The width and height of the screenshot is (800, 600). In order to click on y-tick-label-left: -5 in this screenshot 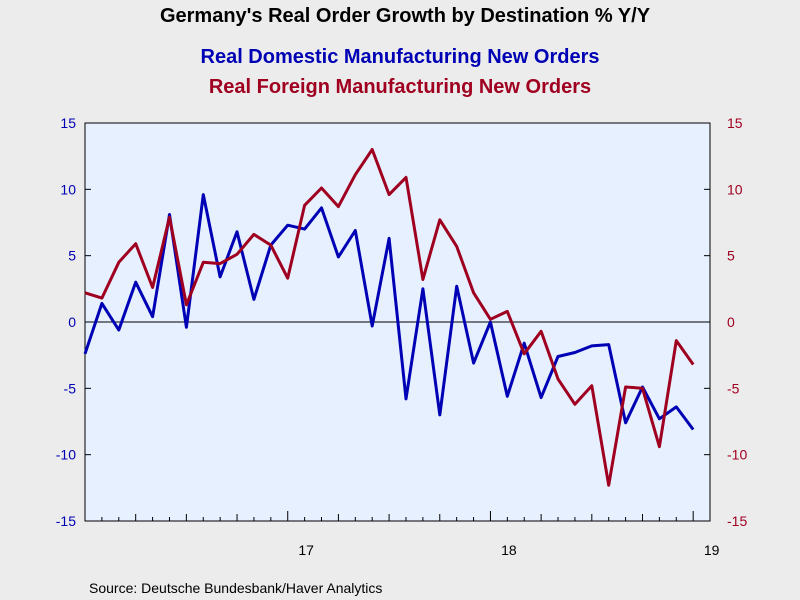, I will do `click(70, 388)`.